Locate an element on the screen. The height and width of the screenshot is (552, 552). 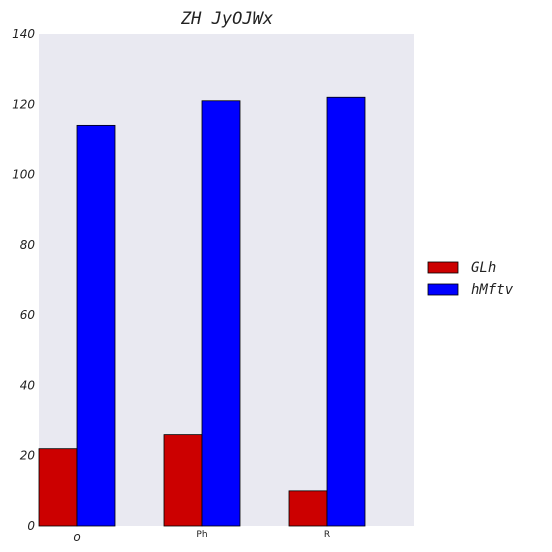
legend-swatch-GLh is located at coordinates (443, 267).